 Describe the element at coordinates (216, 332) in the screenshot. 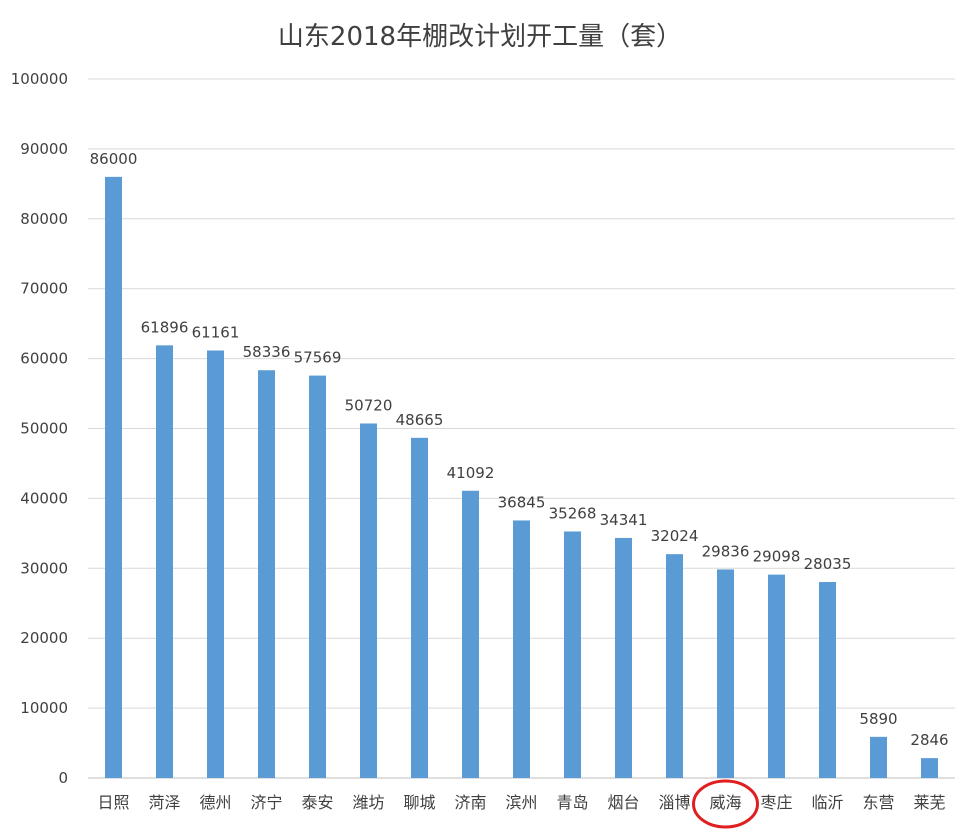

I see `data-label: 61161` at that location.